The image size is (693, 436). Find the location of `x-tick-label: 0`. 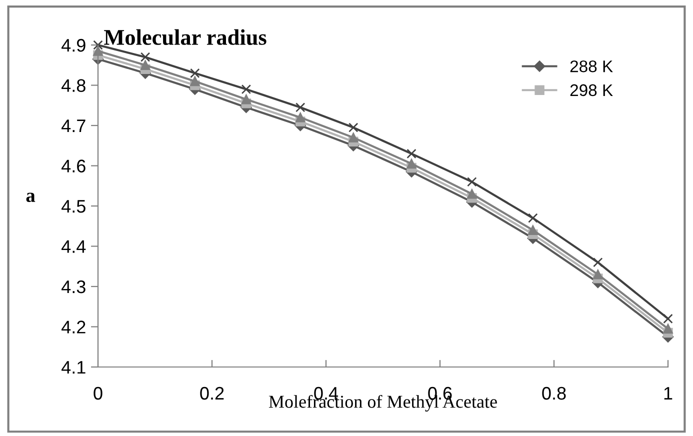

x-tick-label: 0 is located at coordinates (98, 393).